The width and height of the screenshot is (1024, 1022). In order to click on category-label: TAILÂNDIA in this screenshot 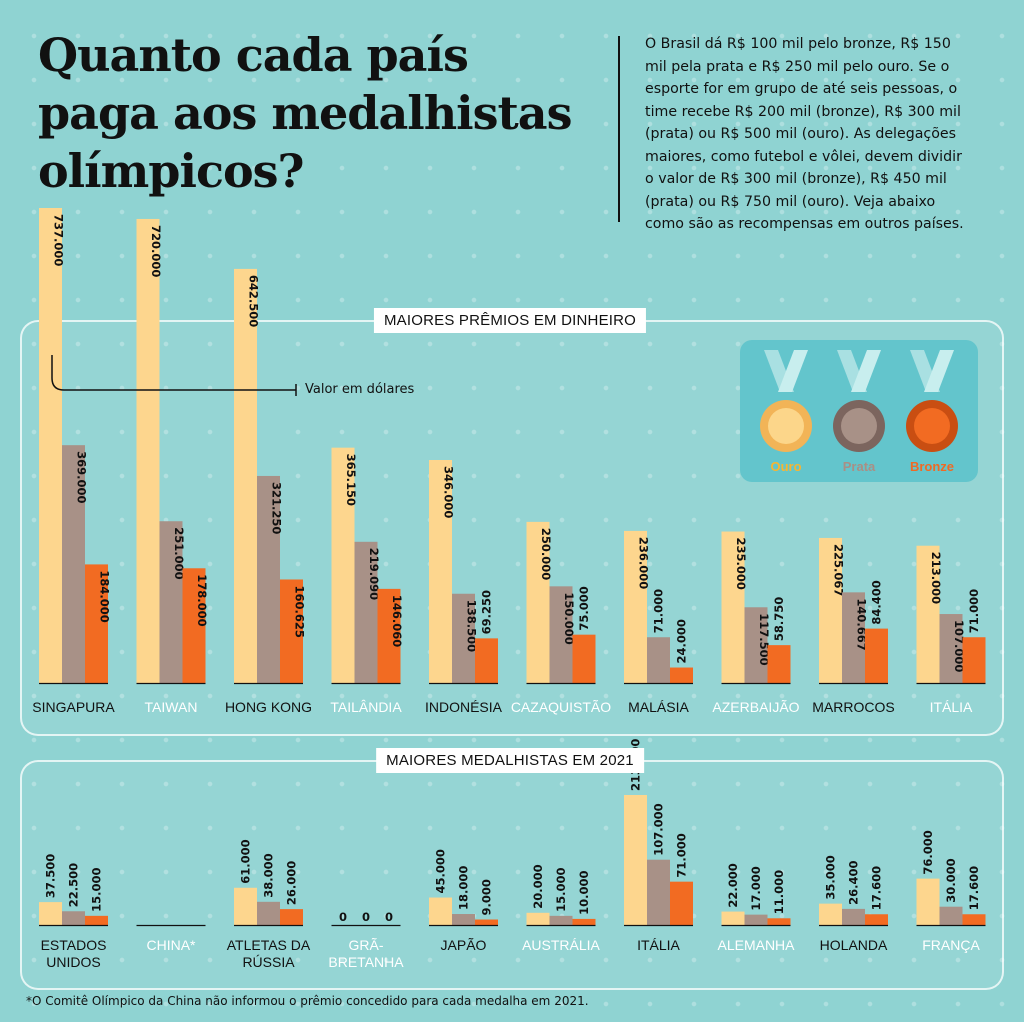, I will do `click(366, 707)`.